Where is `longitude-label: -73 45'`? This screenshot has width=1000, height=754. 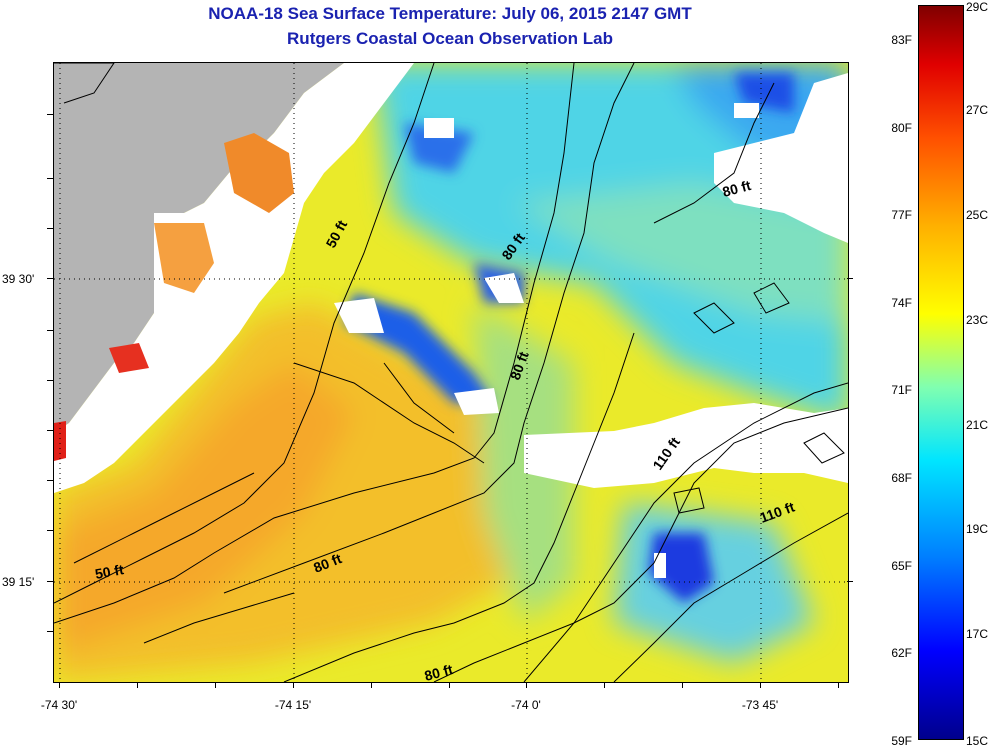 longitude-label: -73 45' is located at coordinates (760, 705).